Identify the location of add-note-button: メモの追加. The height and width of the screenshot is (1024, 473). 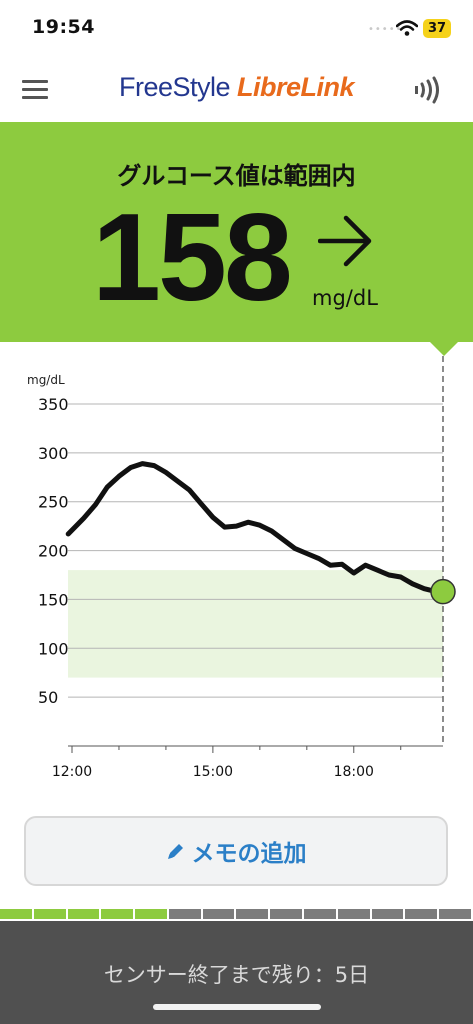
(236, 851).